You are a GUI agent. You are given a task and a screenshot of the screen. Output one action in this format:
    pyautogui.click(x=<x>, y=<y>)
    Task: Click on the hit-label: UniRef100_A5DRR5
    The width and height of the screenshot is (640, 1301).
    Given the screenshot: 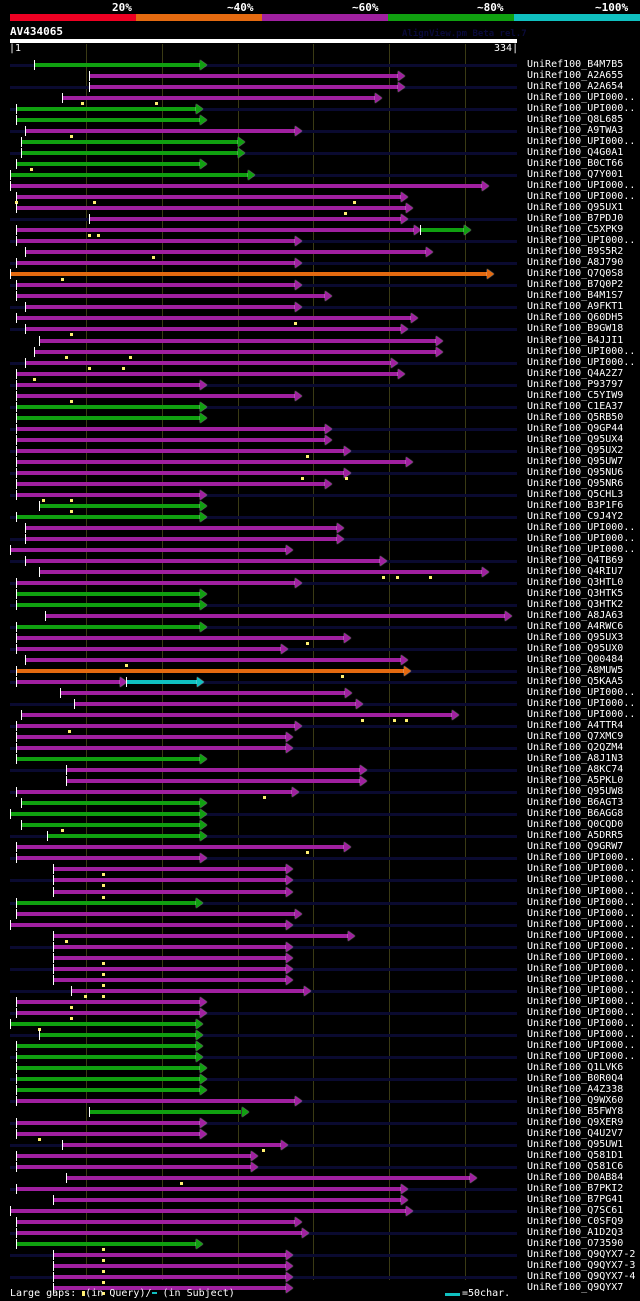 What is the action you would take?
    pyautogui.click(x=575, y=835)
    